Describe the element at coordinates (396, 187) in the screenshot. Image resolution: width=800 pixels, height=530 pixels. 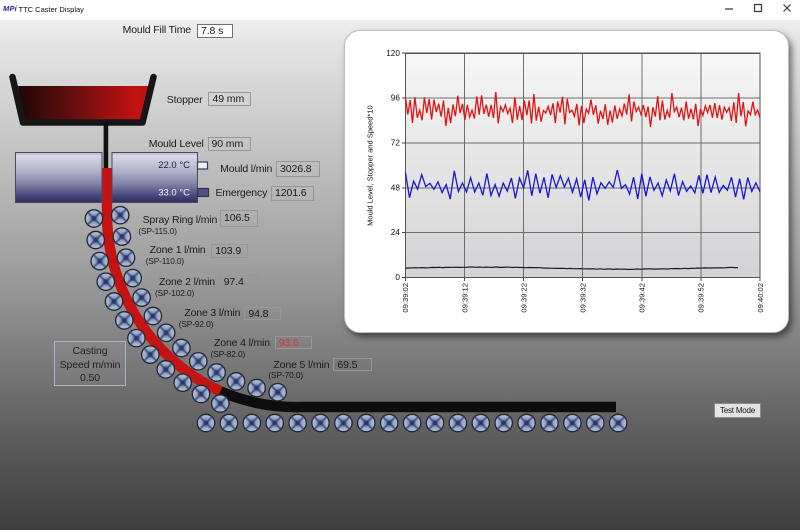
I see `svg-text: 48` at that location.